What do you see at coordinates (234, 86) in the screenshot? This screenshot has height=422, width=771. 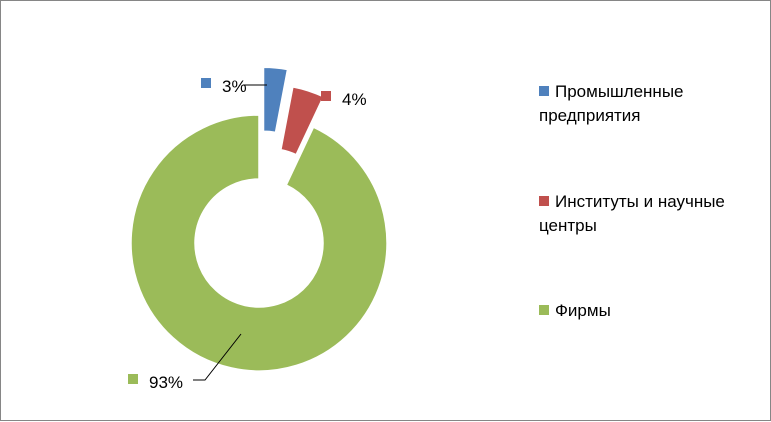 I see `data-label-industrial: 3%` at bounding box center [234, 86].